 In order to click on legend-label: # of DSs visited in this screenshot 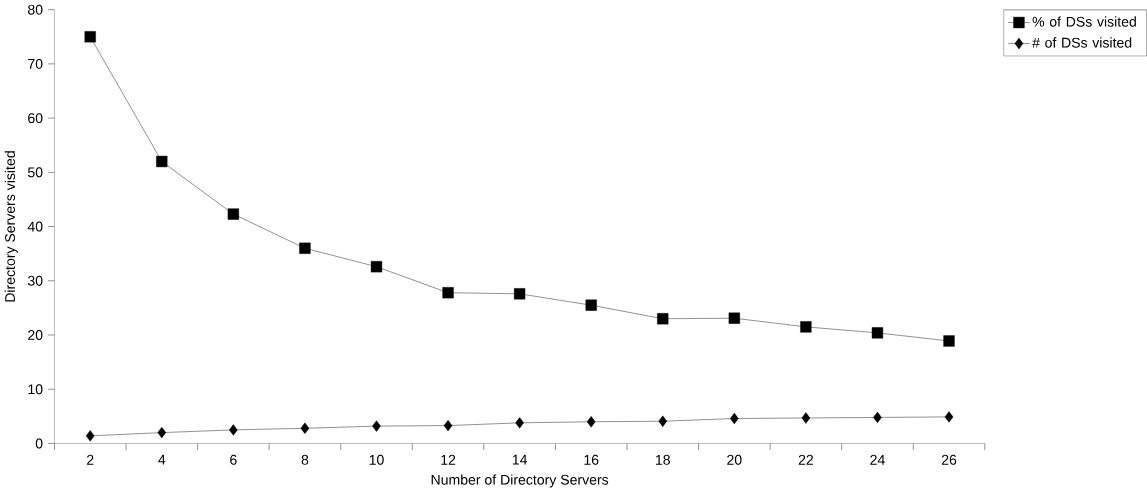, I will do `click(1082, 42)`.